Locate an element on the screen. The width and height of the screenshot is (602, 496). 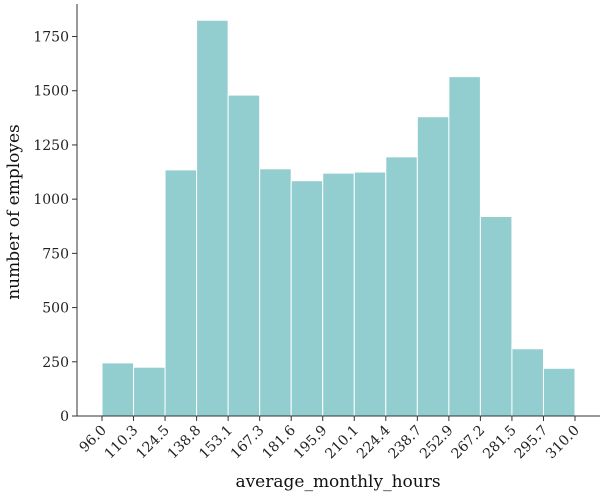
x-tick-label: 281.5 is located at coordinates (500, 443).